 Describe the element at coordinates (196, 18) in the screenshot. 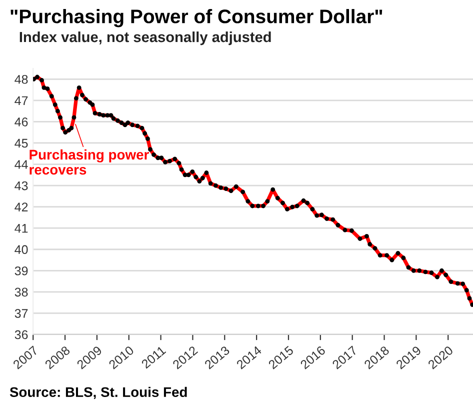

I see `chart-title: "Purchasing Power of Consumer Dollar"` at that location.